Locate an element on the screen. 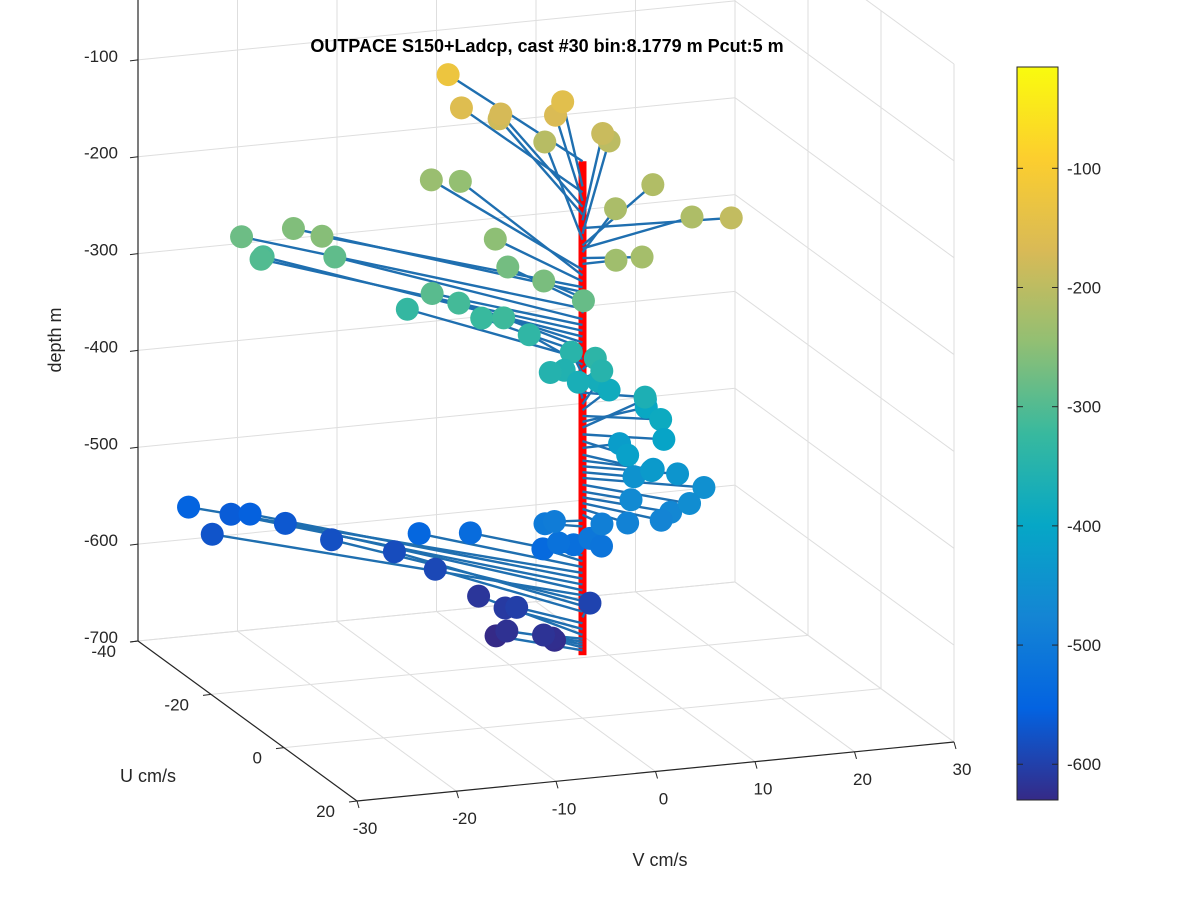 Image resolution: width=1200 pixels, height=905 pixels. x-tick-label: 20 is located at coordinates (325, 811).